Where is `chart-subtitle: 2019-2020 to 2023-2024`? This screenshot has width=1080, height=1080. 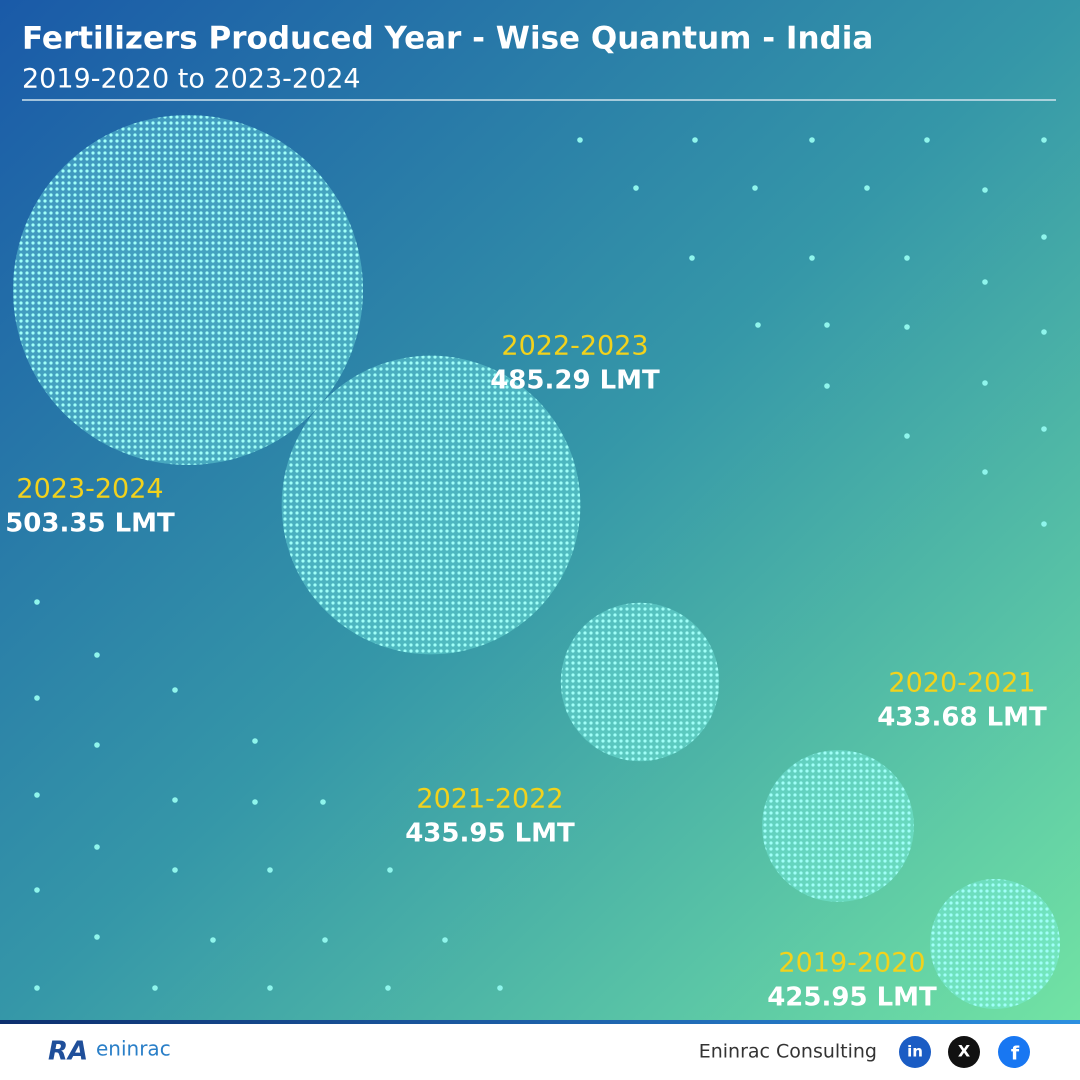 chart-subtitle: 2019-2020 to 2023-2024 is located at coordinates (191, 79).